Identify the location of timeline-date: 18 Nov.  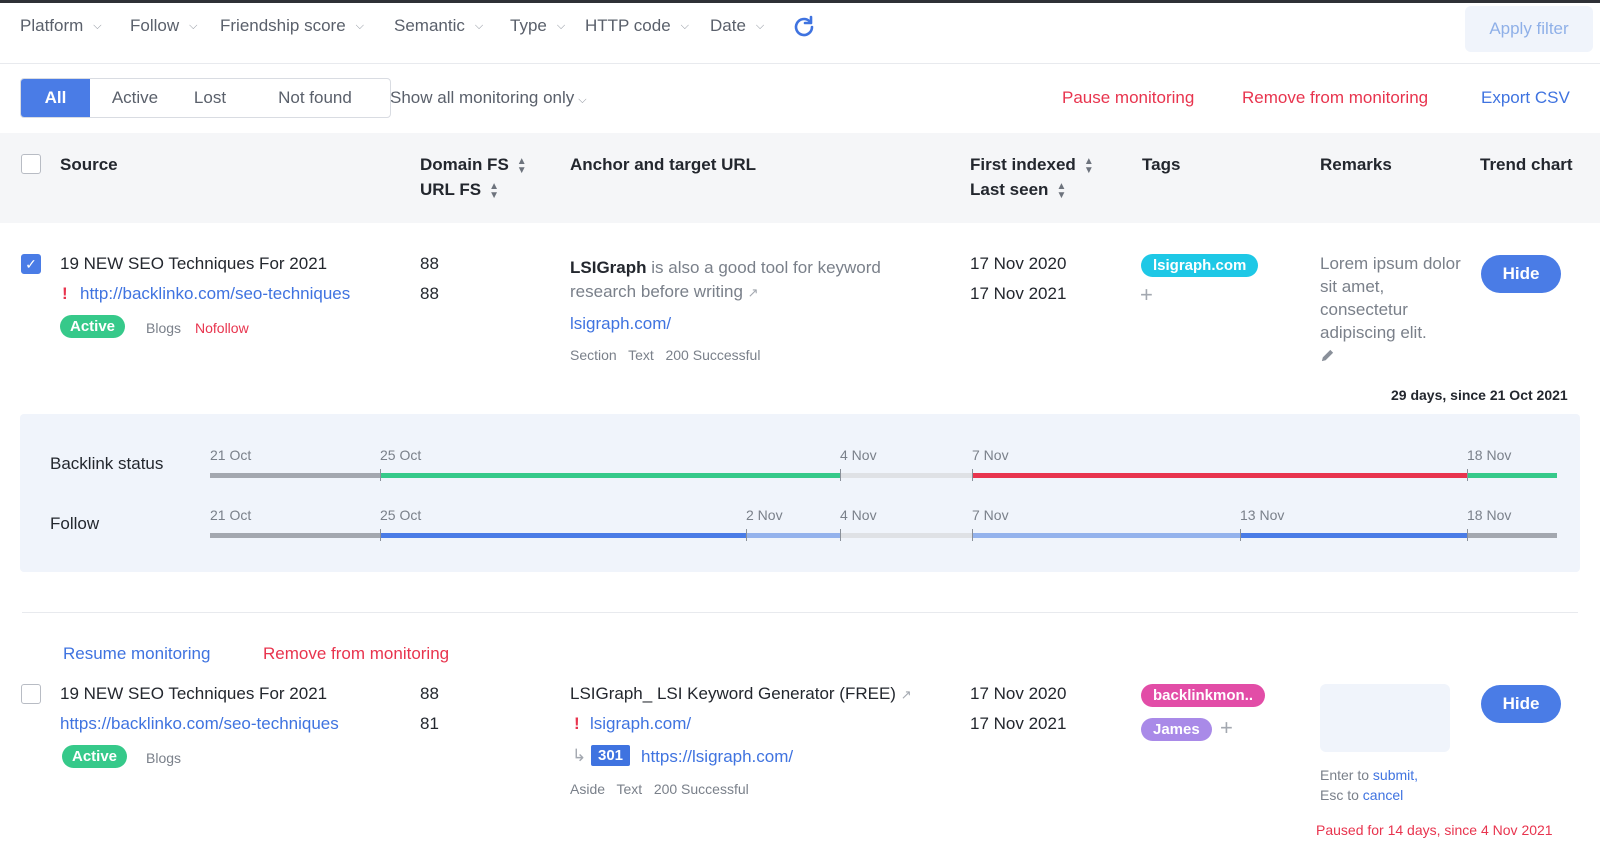
(1489, 515).